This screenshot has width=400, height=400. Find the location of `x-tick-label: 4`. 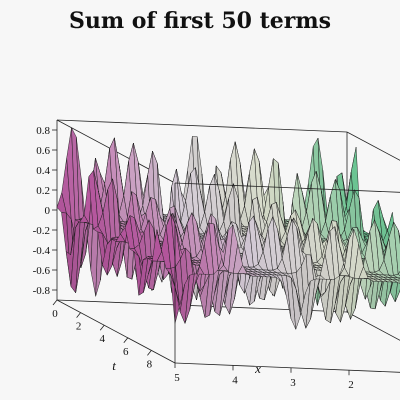

x-tick-label: 4 is located at coordinates (235, 380).